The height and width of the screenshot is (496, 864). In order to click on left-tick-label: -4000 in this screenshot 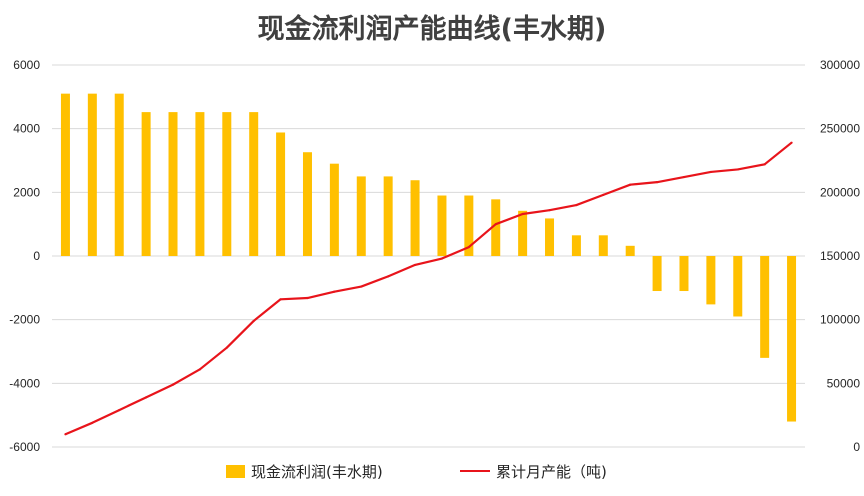, I will do `click(24, 383)`.